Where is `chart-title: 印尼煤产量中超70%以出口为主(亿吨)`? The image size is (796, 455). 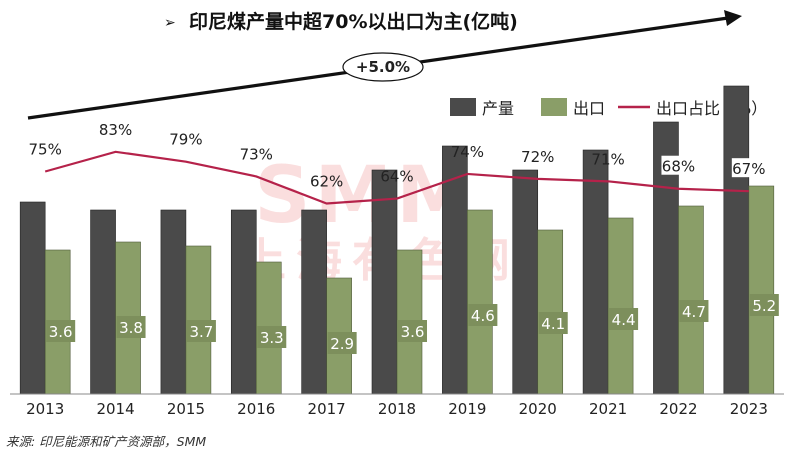 chart-title: 印尼煤产量中超70%以出口为主(亿吨) is located at coordinates (353, 21).